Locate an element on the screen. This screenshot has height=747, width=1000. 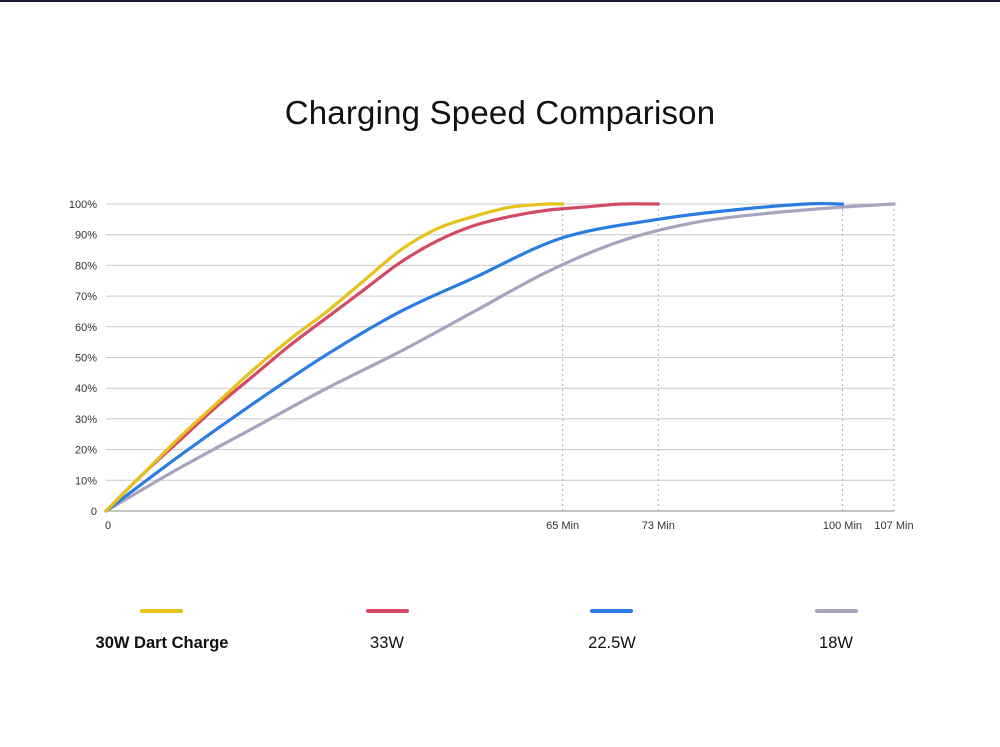
y-tick-label: 70% is located at coordinates (86, 297).